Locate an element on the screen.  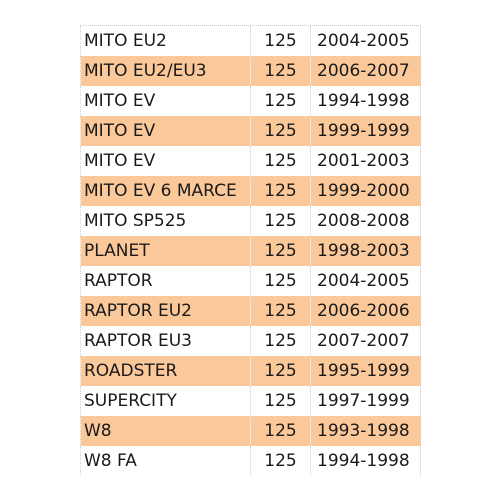
table-row: ROADSTER 125 1995-1999 is located at coordinates (251, 371).